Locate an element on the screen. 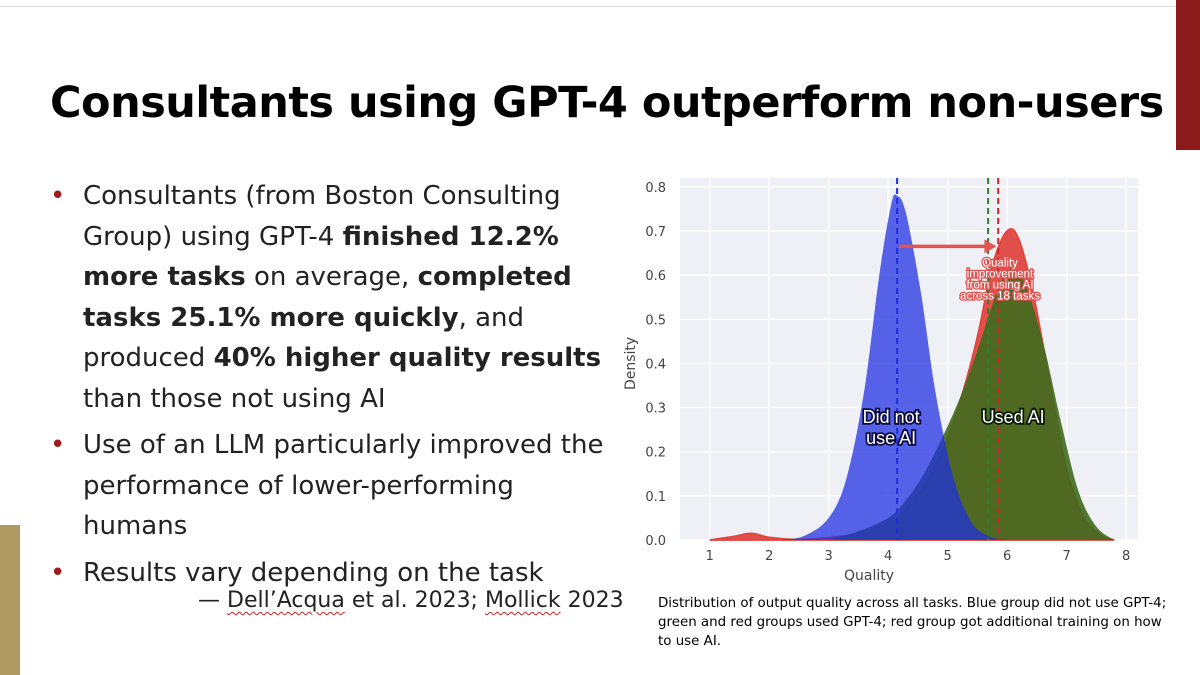  y-tick-label: 0.6 is located at coordinates (655, 276).